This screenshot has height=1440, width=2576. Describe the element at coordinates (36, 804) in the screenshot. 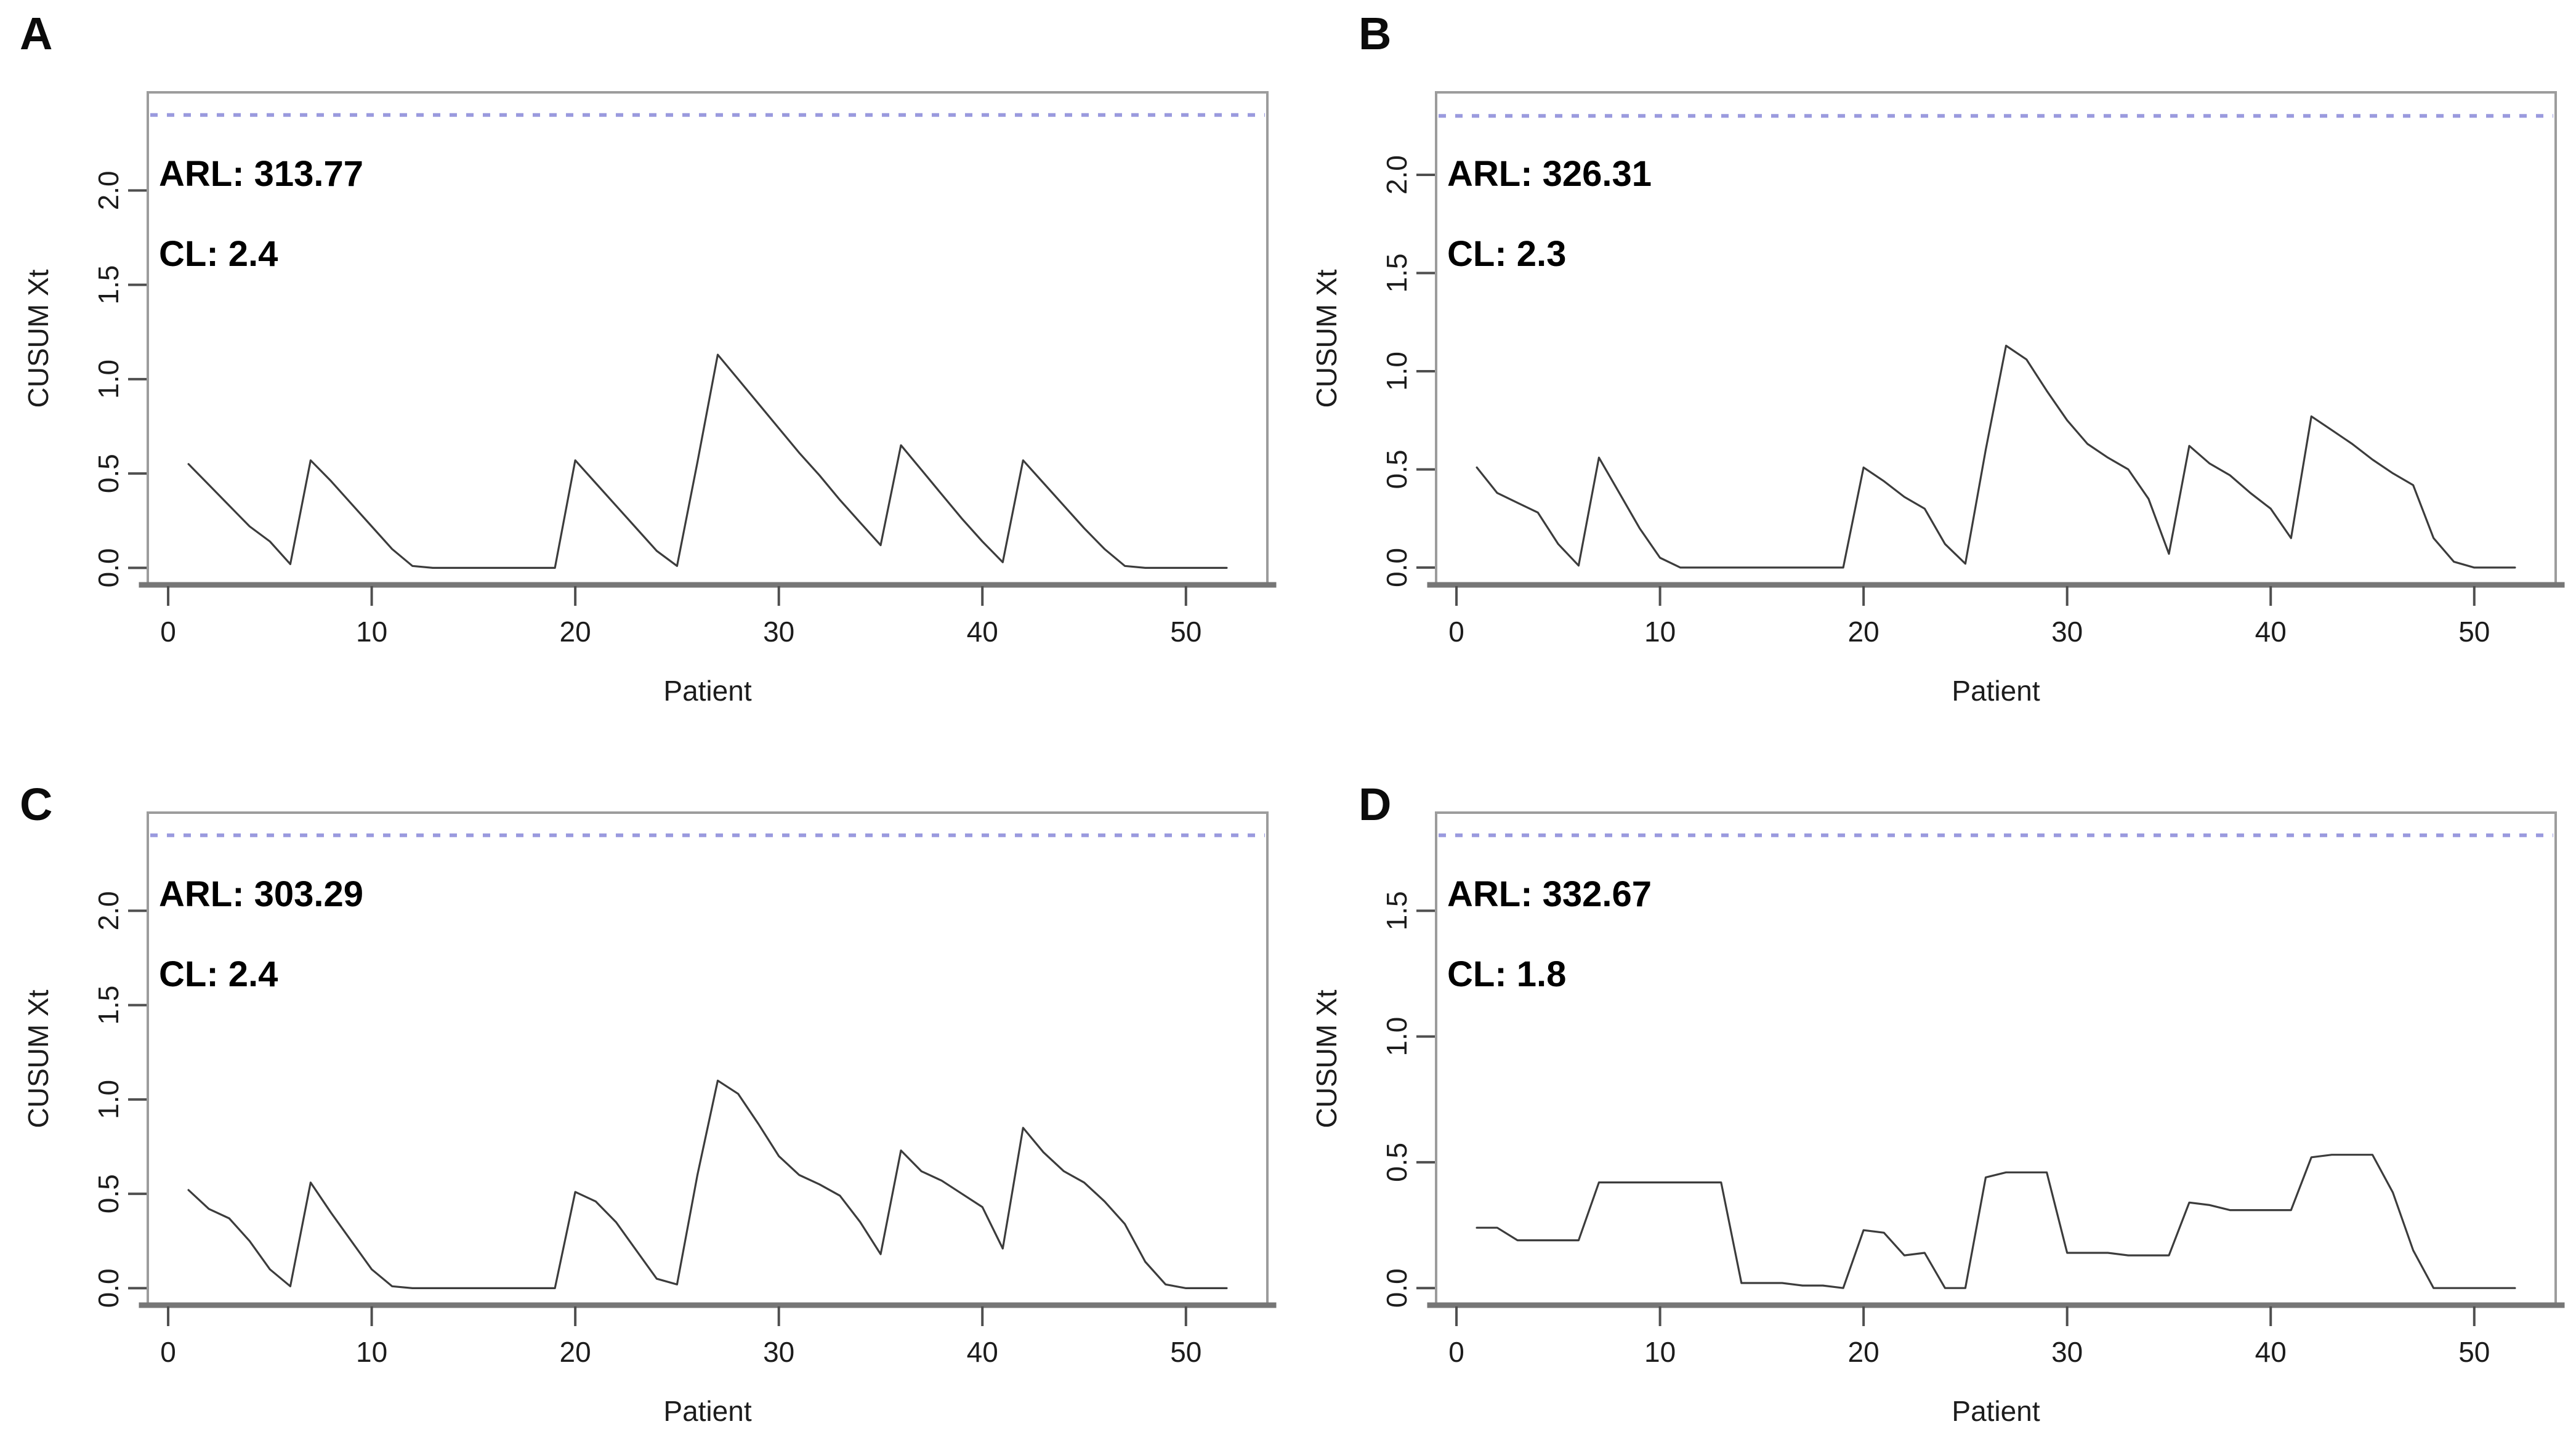

I see `panel-c-label: C` at that location.